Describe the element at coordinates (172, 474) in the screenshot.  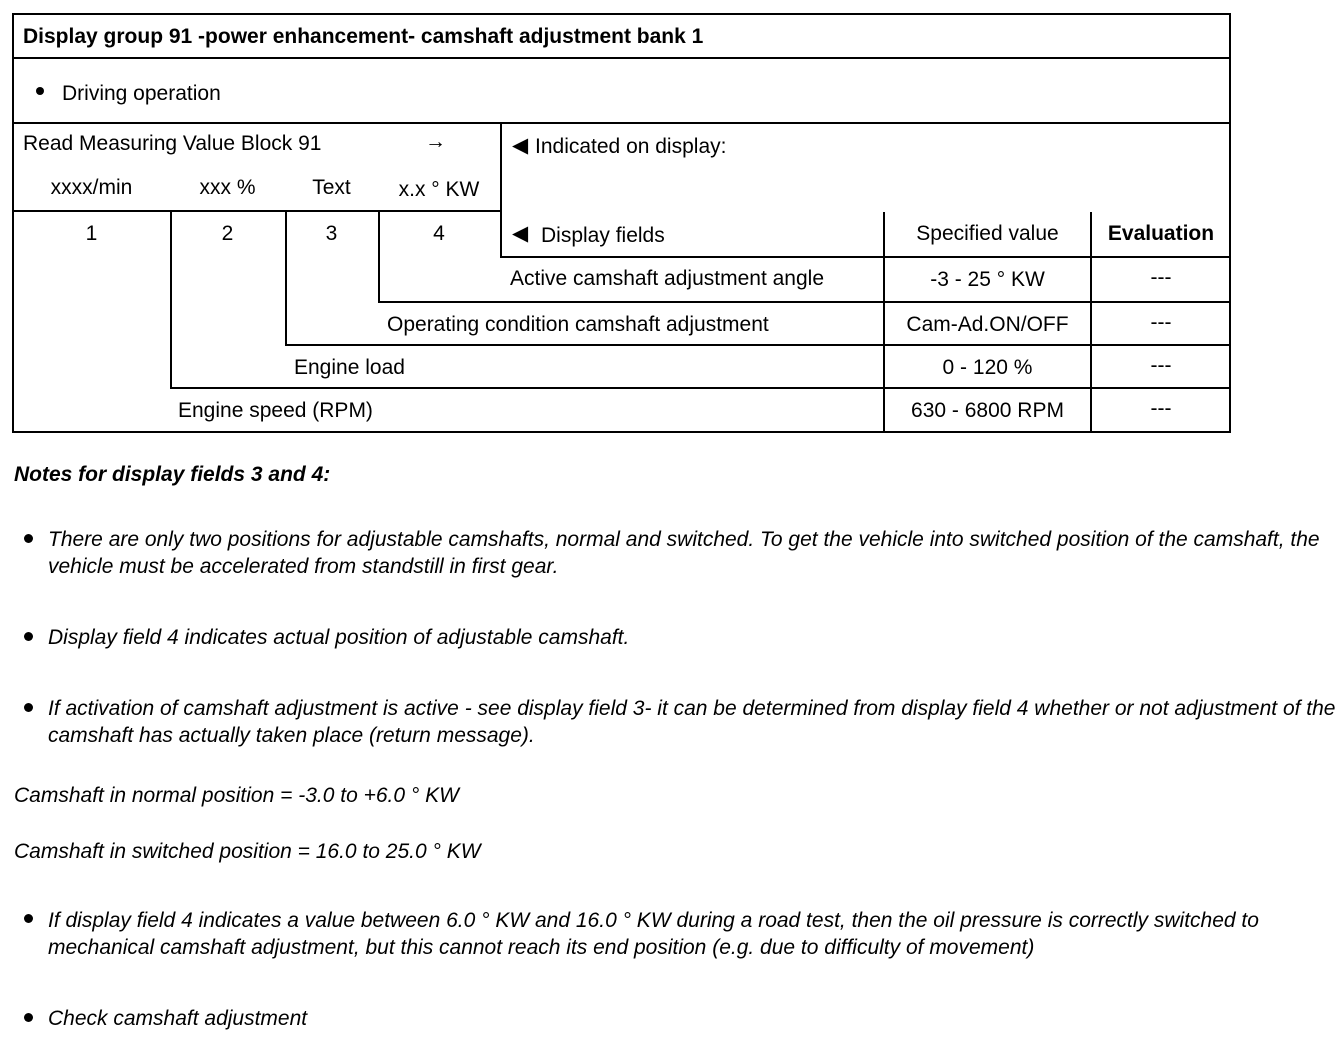
I see `notes-heading: Notes for display fields 3 and 4:` at that location.